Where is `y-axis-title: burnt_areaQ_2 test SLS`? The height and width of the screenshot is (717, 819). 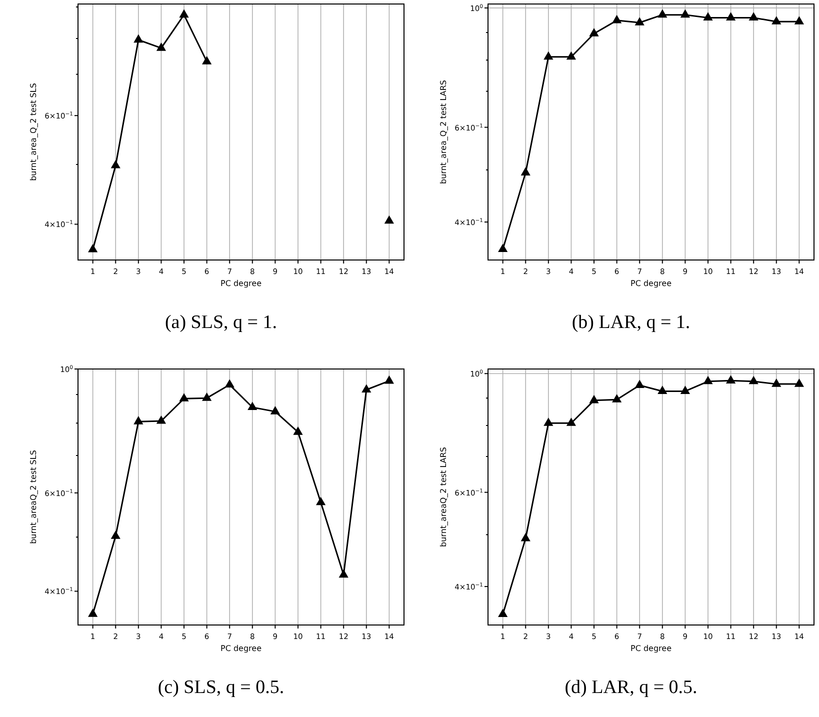 y-axis-title: burnt_areaQ_2 test SLS is located at coordinates (33, 497).